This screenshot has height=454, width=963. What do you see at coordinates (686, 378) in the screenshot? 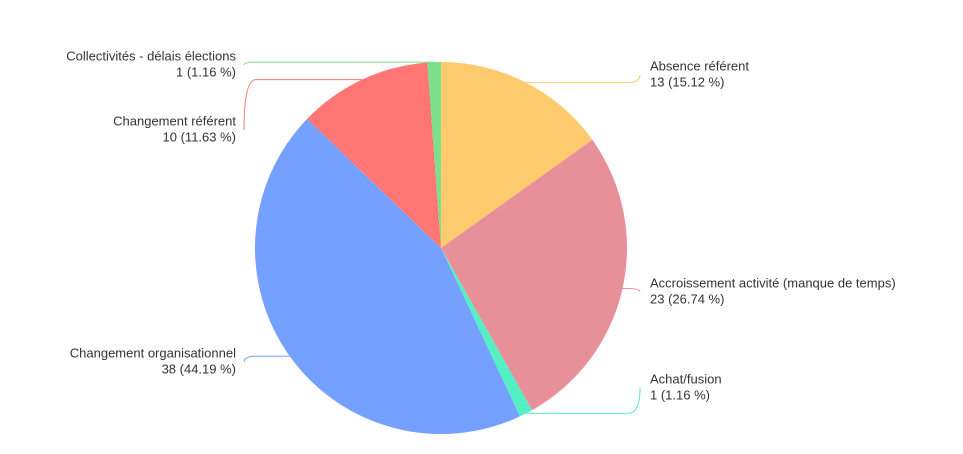
I see `slice-label: Achat/fusion` at bounding box center [686, 378].